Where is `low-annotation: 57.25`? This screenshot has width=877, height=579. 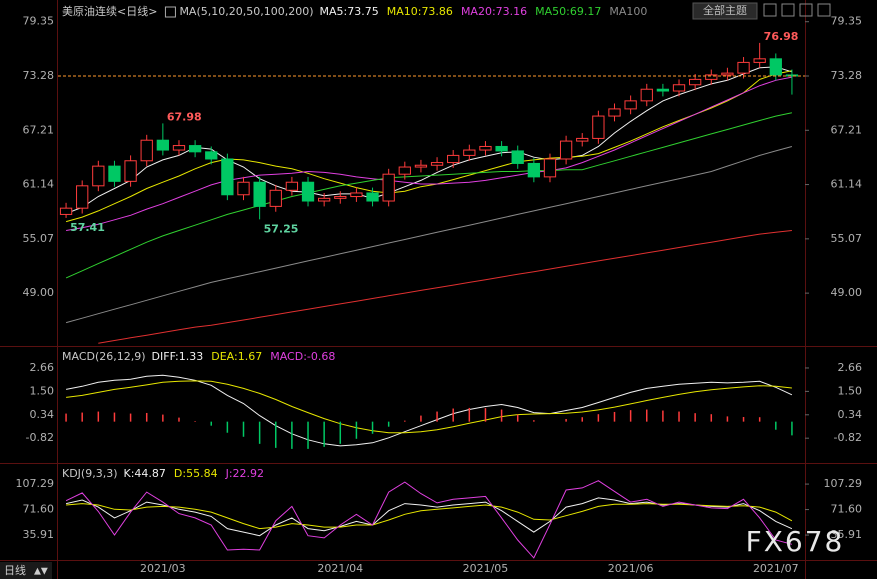
low-annotation: 57.25 is located at coordinates (281, 228).